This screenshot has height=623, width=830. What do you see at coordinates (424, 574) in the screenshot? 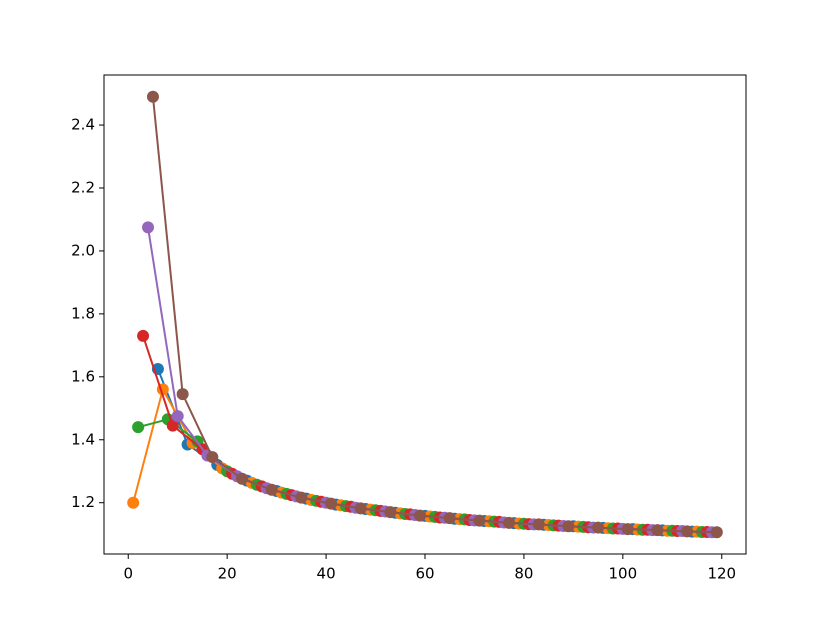
I see `x-tick-label: 60` at bounding box center [424, 574].